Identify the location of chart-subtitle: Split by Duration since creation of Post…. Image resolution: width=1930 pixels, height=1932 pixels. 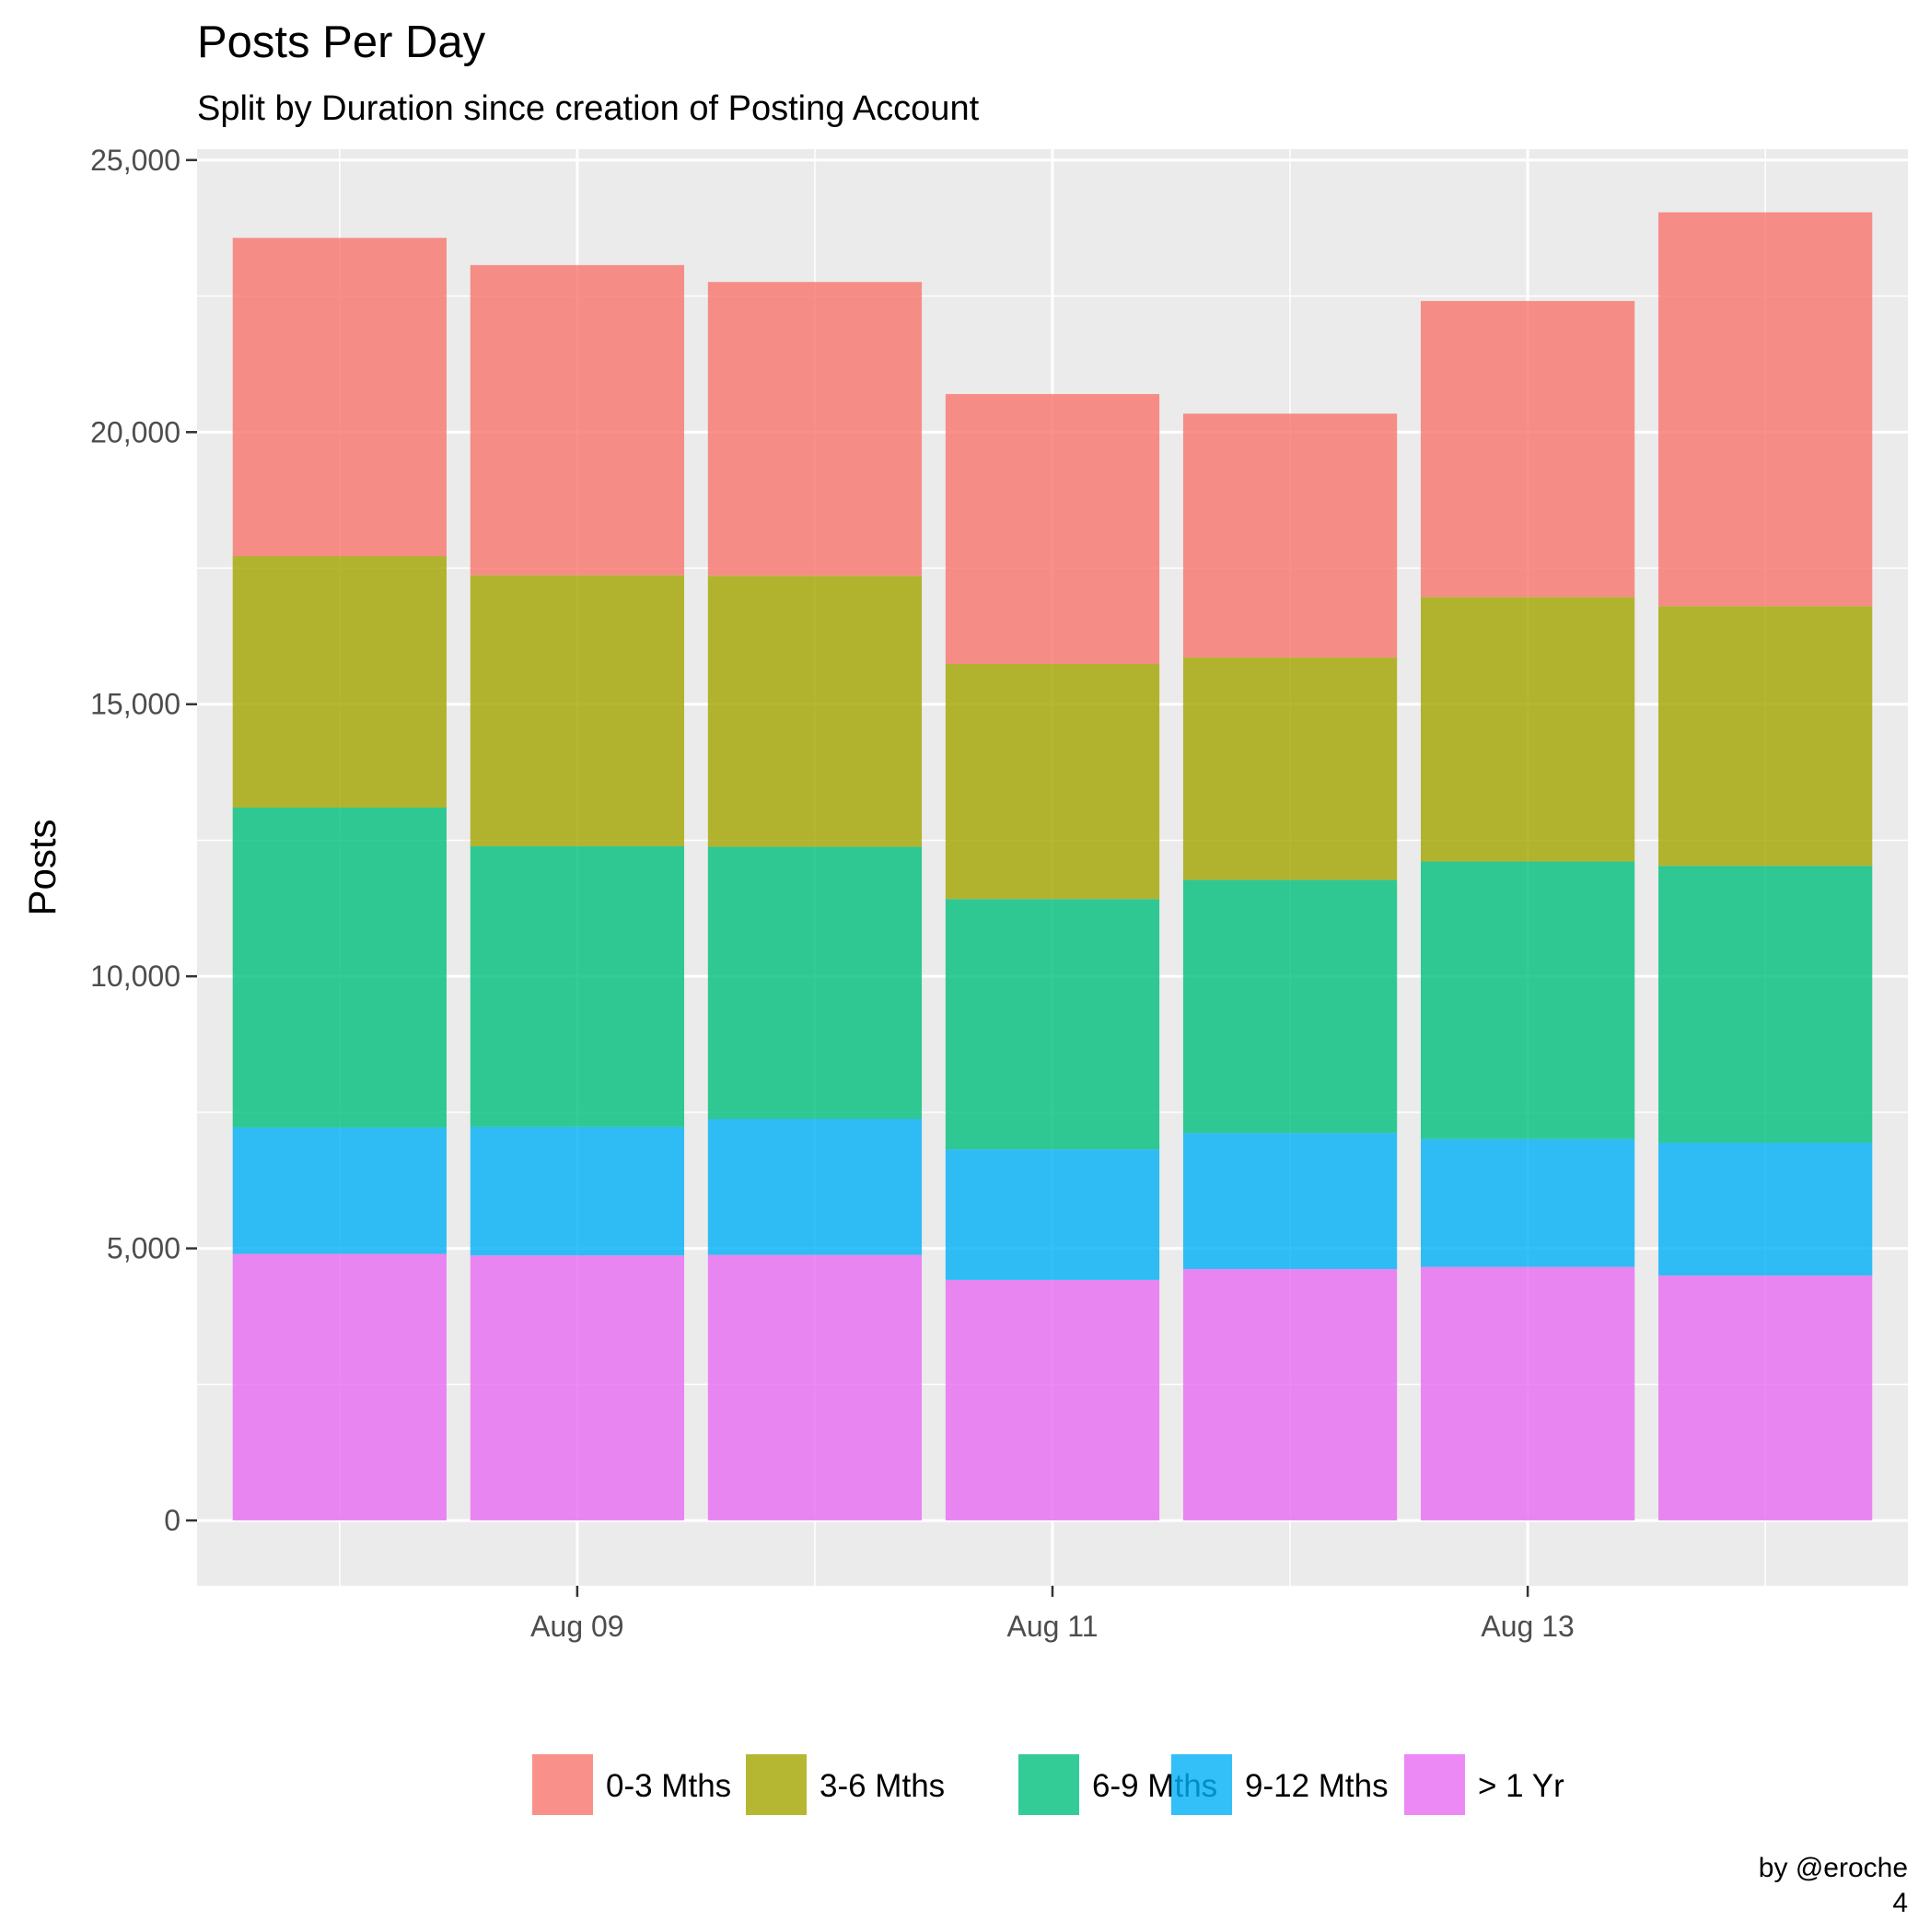
(588, 108).